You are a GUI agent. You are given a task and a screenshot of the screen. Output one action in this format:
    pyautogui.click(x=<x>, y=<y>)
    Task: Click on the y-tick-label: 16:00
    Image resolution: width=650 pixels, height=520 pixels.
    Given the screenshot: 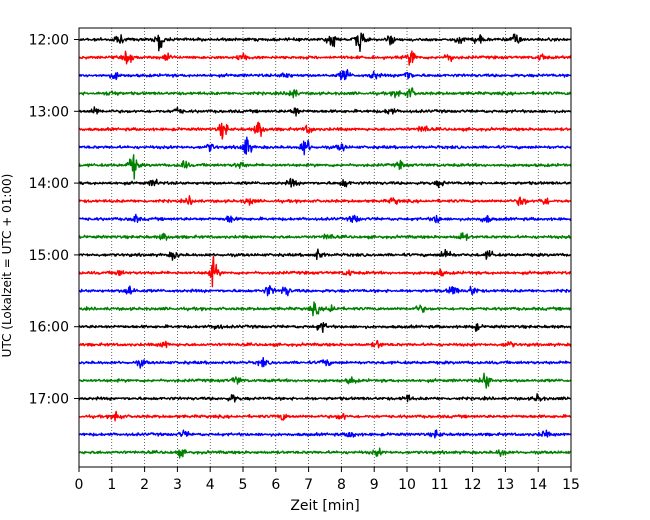 What is the action you would take?
    pyautogui.click(x=49, y=328)
    